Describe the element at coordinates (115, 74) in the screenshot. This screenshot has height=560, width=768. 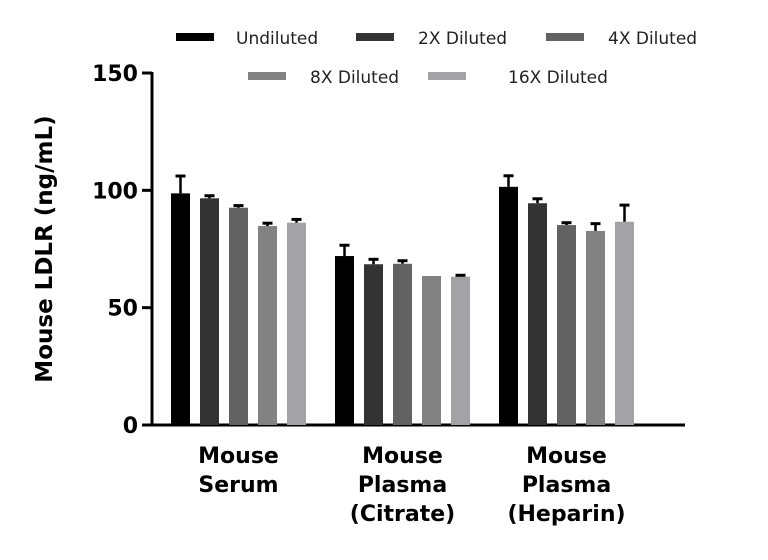
I see `y-tick-label: 150` at that location.